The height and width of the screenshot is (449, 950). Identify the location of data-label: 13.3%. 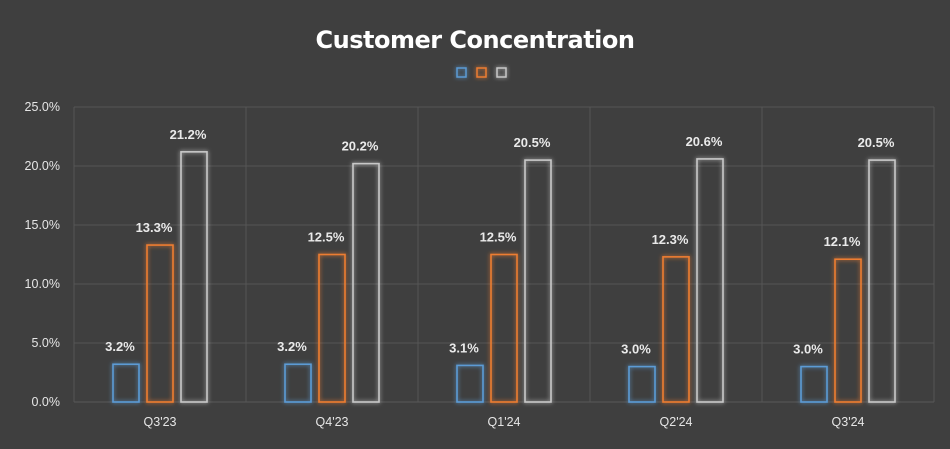
(154, 227).